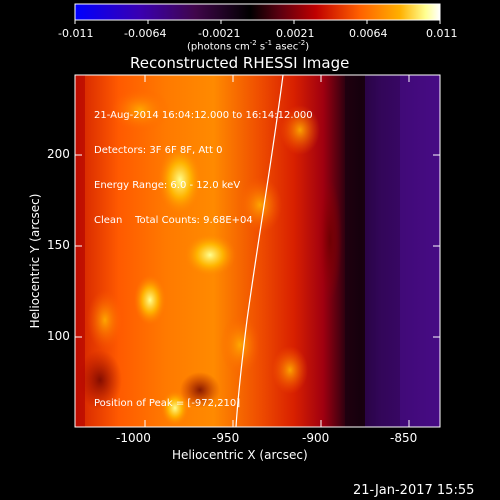 Image resolution: width=500 pixels, height=500 pixels. I want to click on y-tick-label: 200, so click(58, 154).